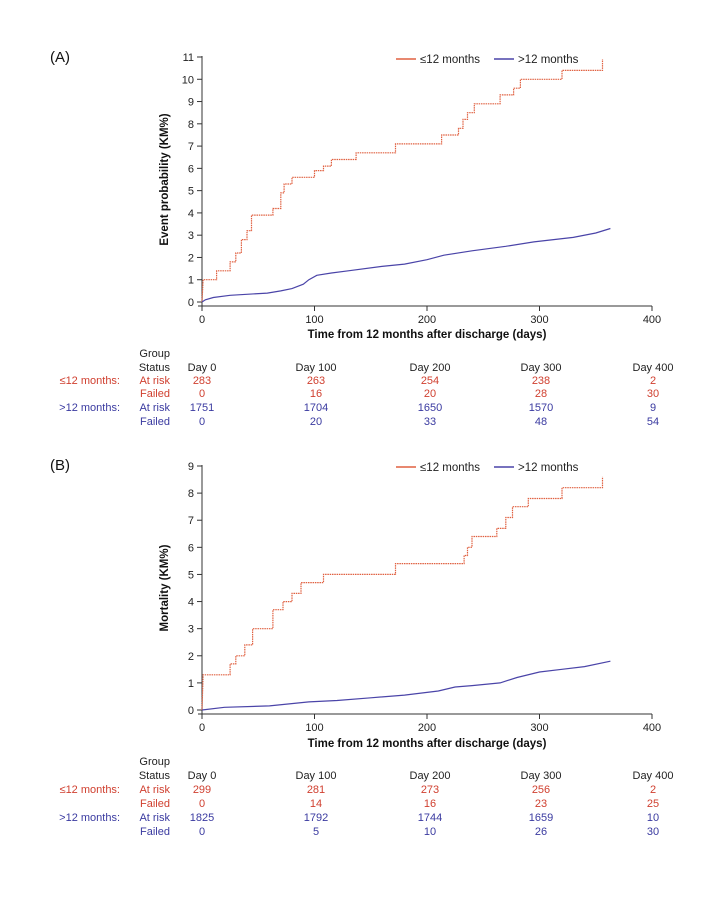 The height and width of the screenshot is (902, 702). I want to click on risk-table-cell: 26, so click(541, 832).